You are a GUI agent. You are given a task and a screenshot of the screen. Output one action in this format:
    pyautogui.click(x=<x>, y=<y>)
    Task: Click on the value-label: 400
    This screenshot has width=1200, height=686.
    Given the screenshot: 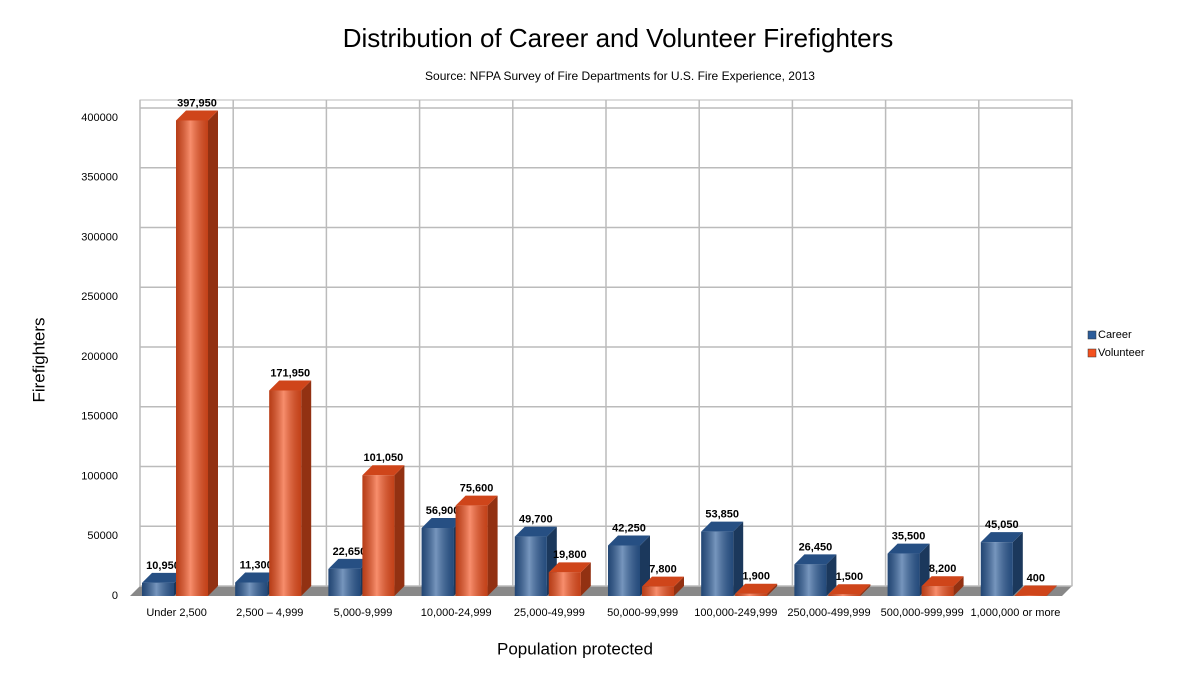 What is the action you would take?
    pyautogui.click(x=1036, y=578)
    